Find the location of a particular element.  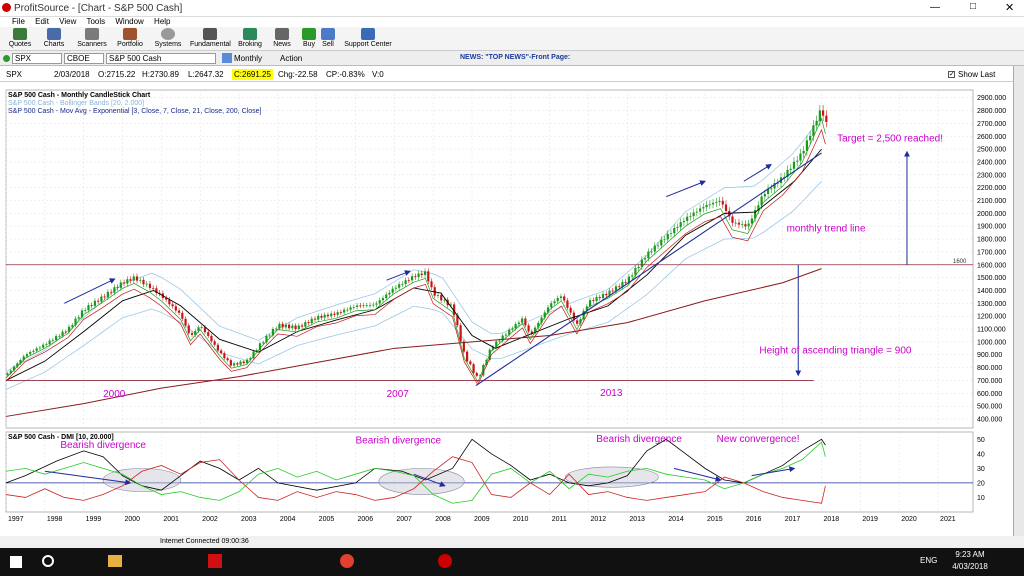

x-tick-label: 2009 is located at coordinates (482, 519).